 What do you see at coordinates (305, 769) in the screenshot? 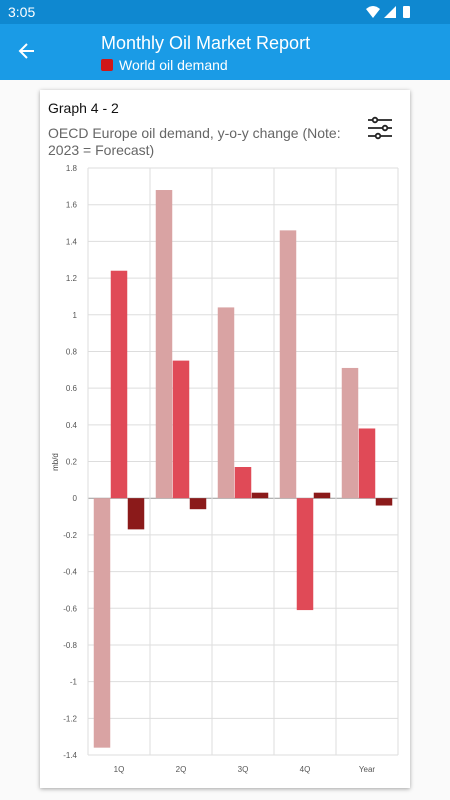
I see `x-tick-label: 4Q` at bounding box center [305, 769].